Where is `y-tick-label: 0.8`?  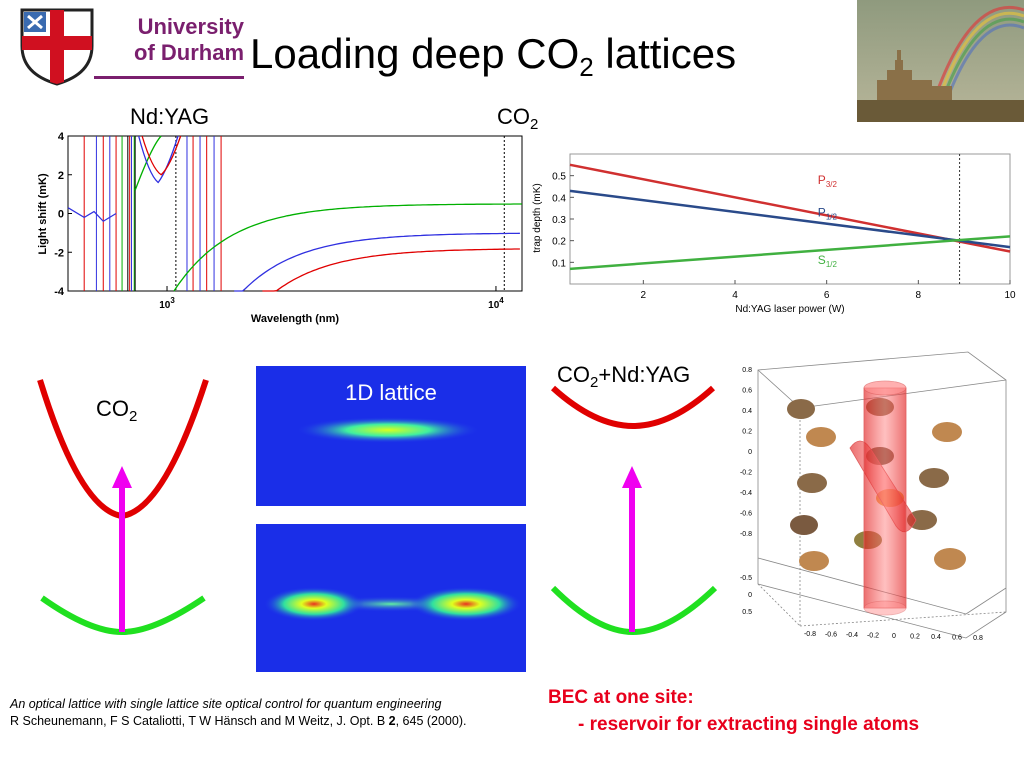 y-tick-label: 0.8 is located at coordinates (747, 370).